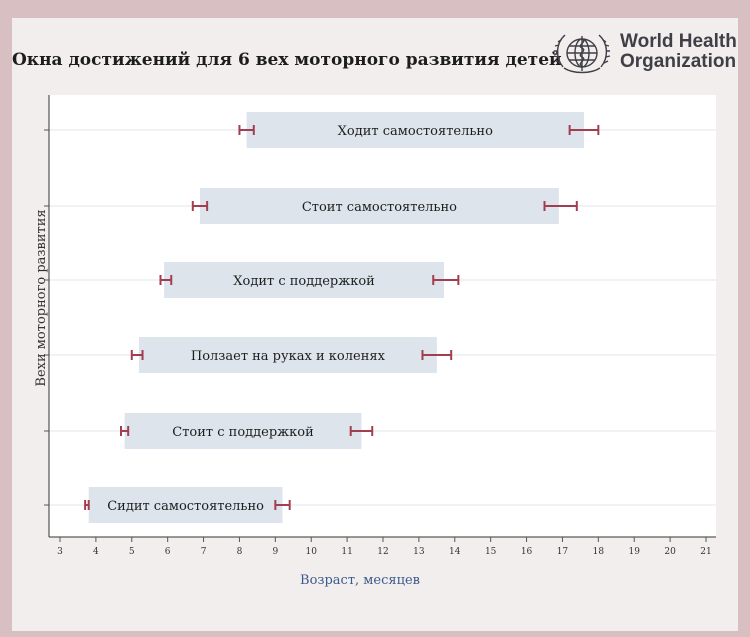 This screenshot has height=637, width=750. Describe the element at coordinates (96, 552) in the screenshot. I see `x-tick-label: 4` at that location.